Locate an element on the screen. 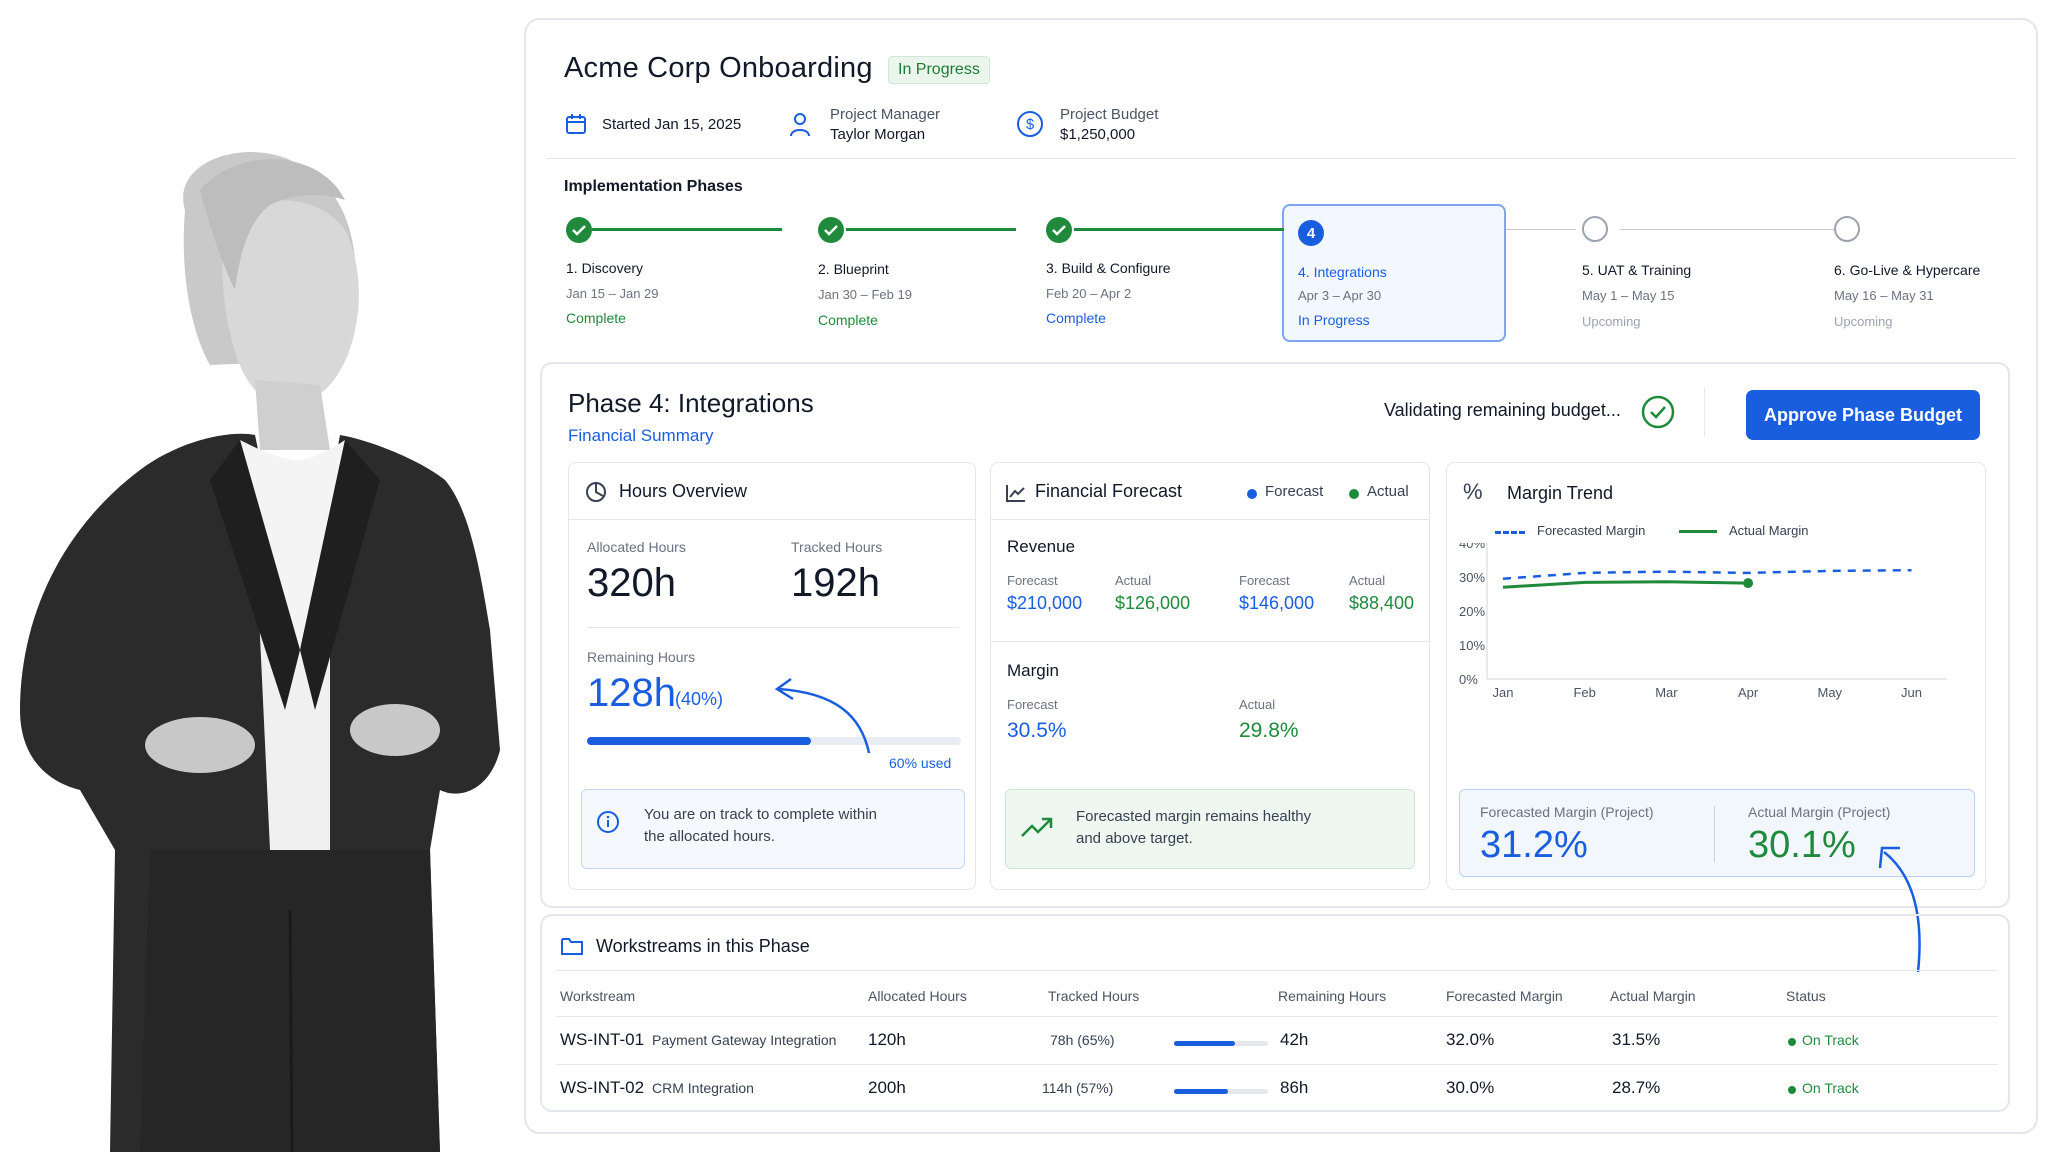 The image size is (2048, 1152). ws-actual-margin: 31.5% is located at coordinates (1636, 1039).